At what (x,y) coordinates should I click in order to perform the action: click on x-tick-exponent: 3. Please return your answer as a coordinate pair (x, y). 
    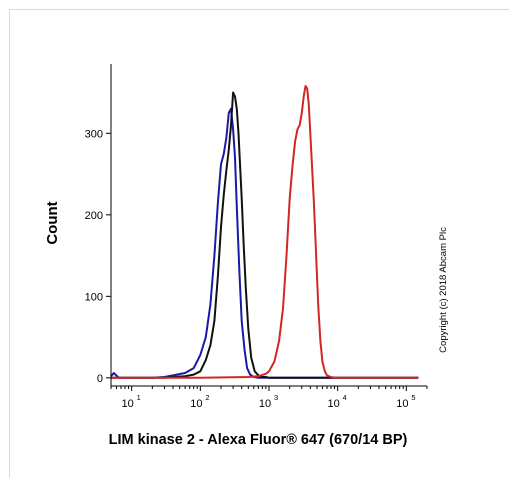
    Looking at the image, I should click on (276, 397).